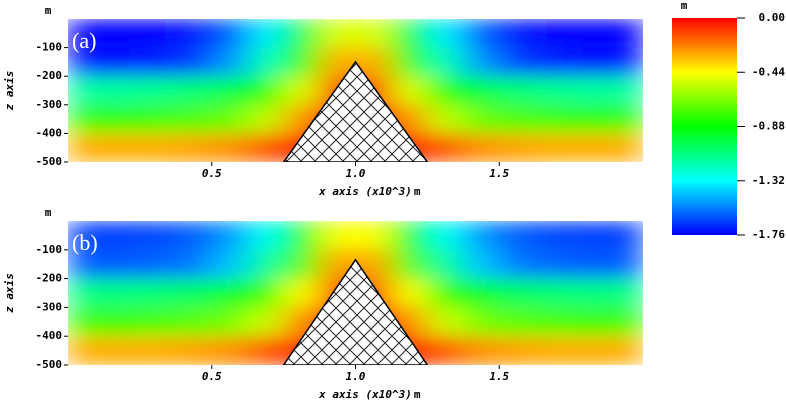 This screenshot has height=400, width=786. I want to click on colorbar-tick-label: -1.76, so click(768, 234).